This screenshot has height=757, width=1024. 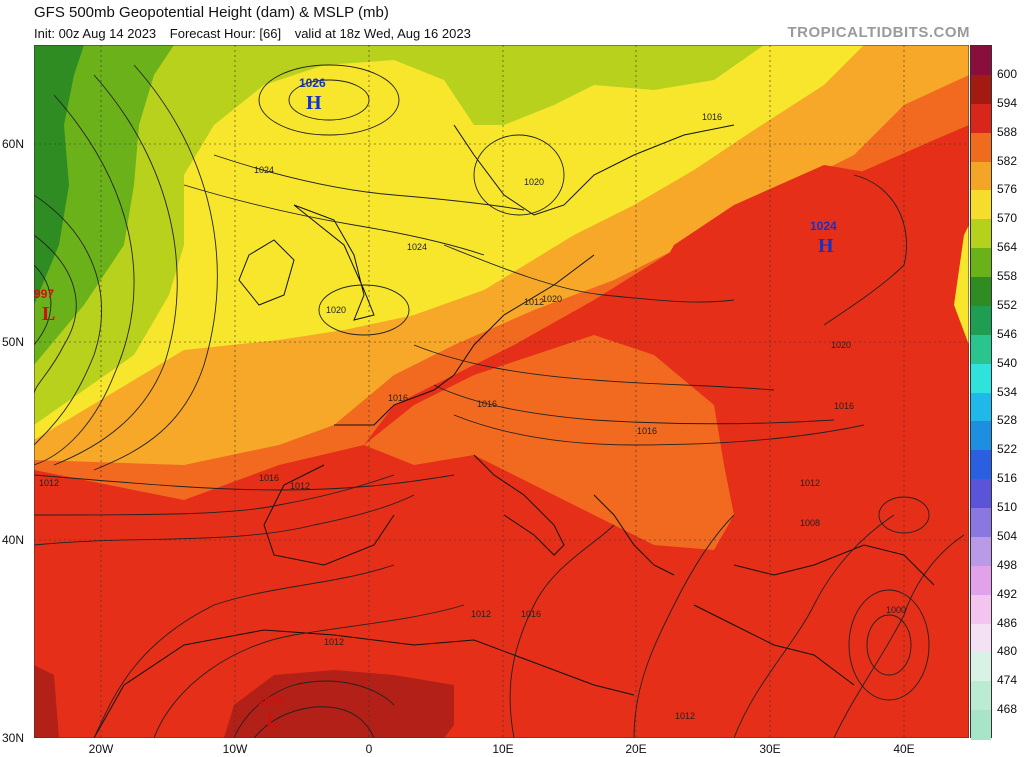 What do you see at coordinates (1007, 73) in the screenshot?
I see `colorbar-label: 600` at bounding box center [1007, 73].